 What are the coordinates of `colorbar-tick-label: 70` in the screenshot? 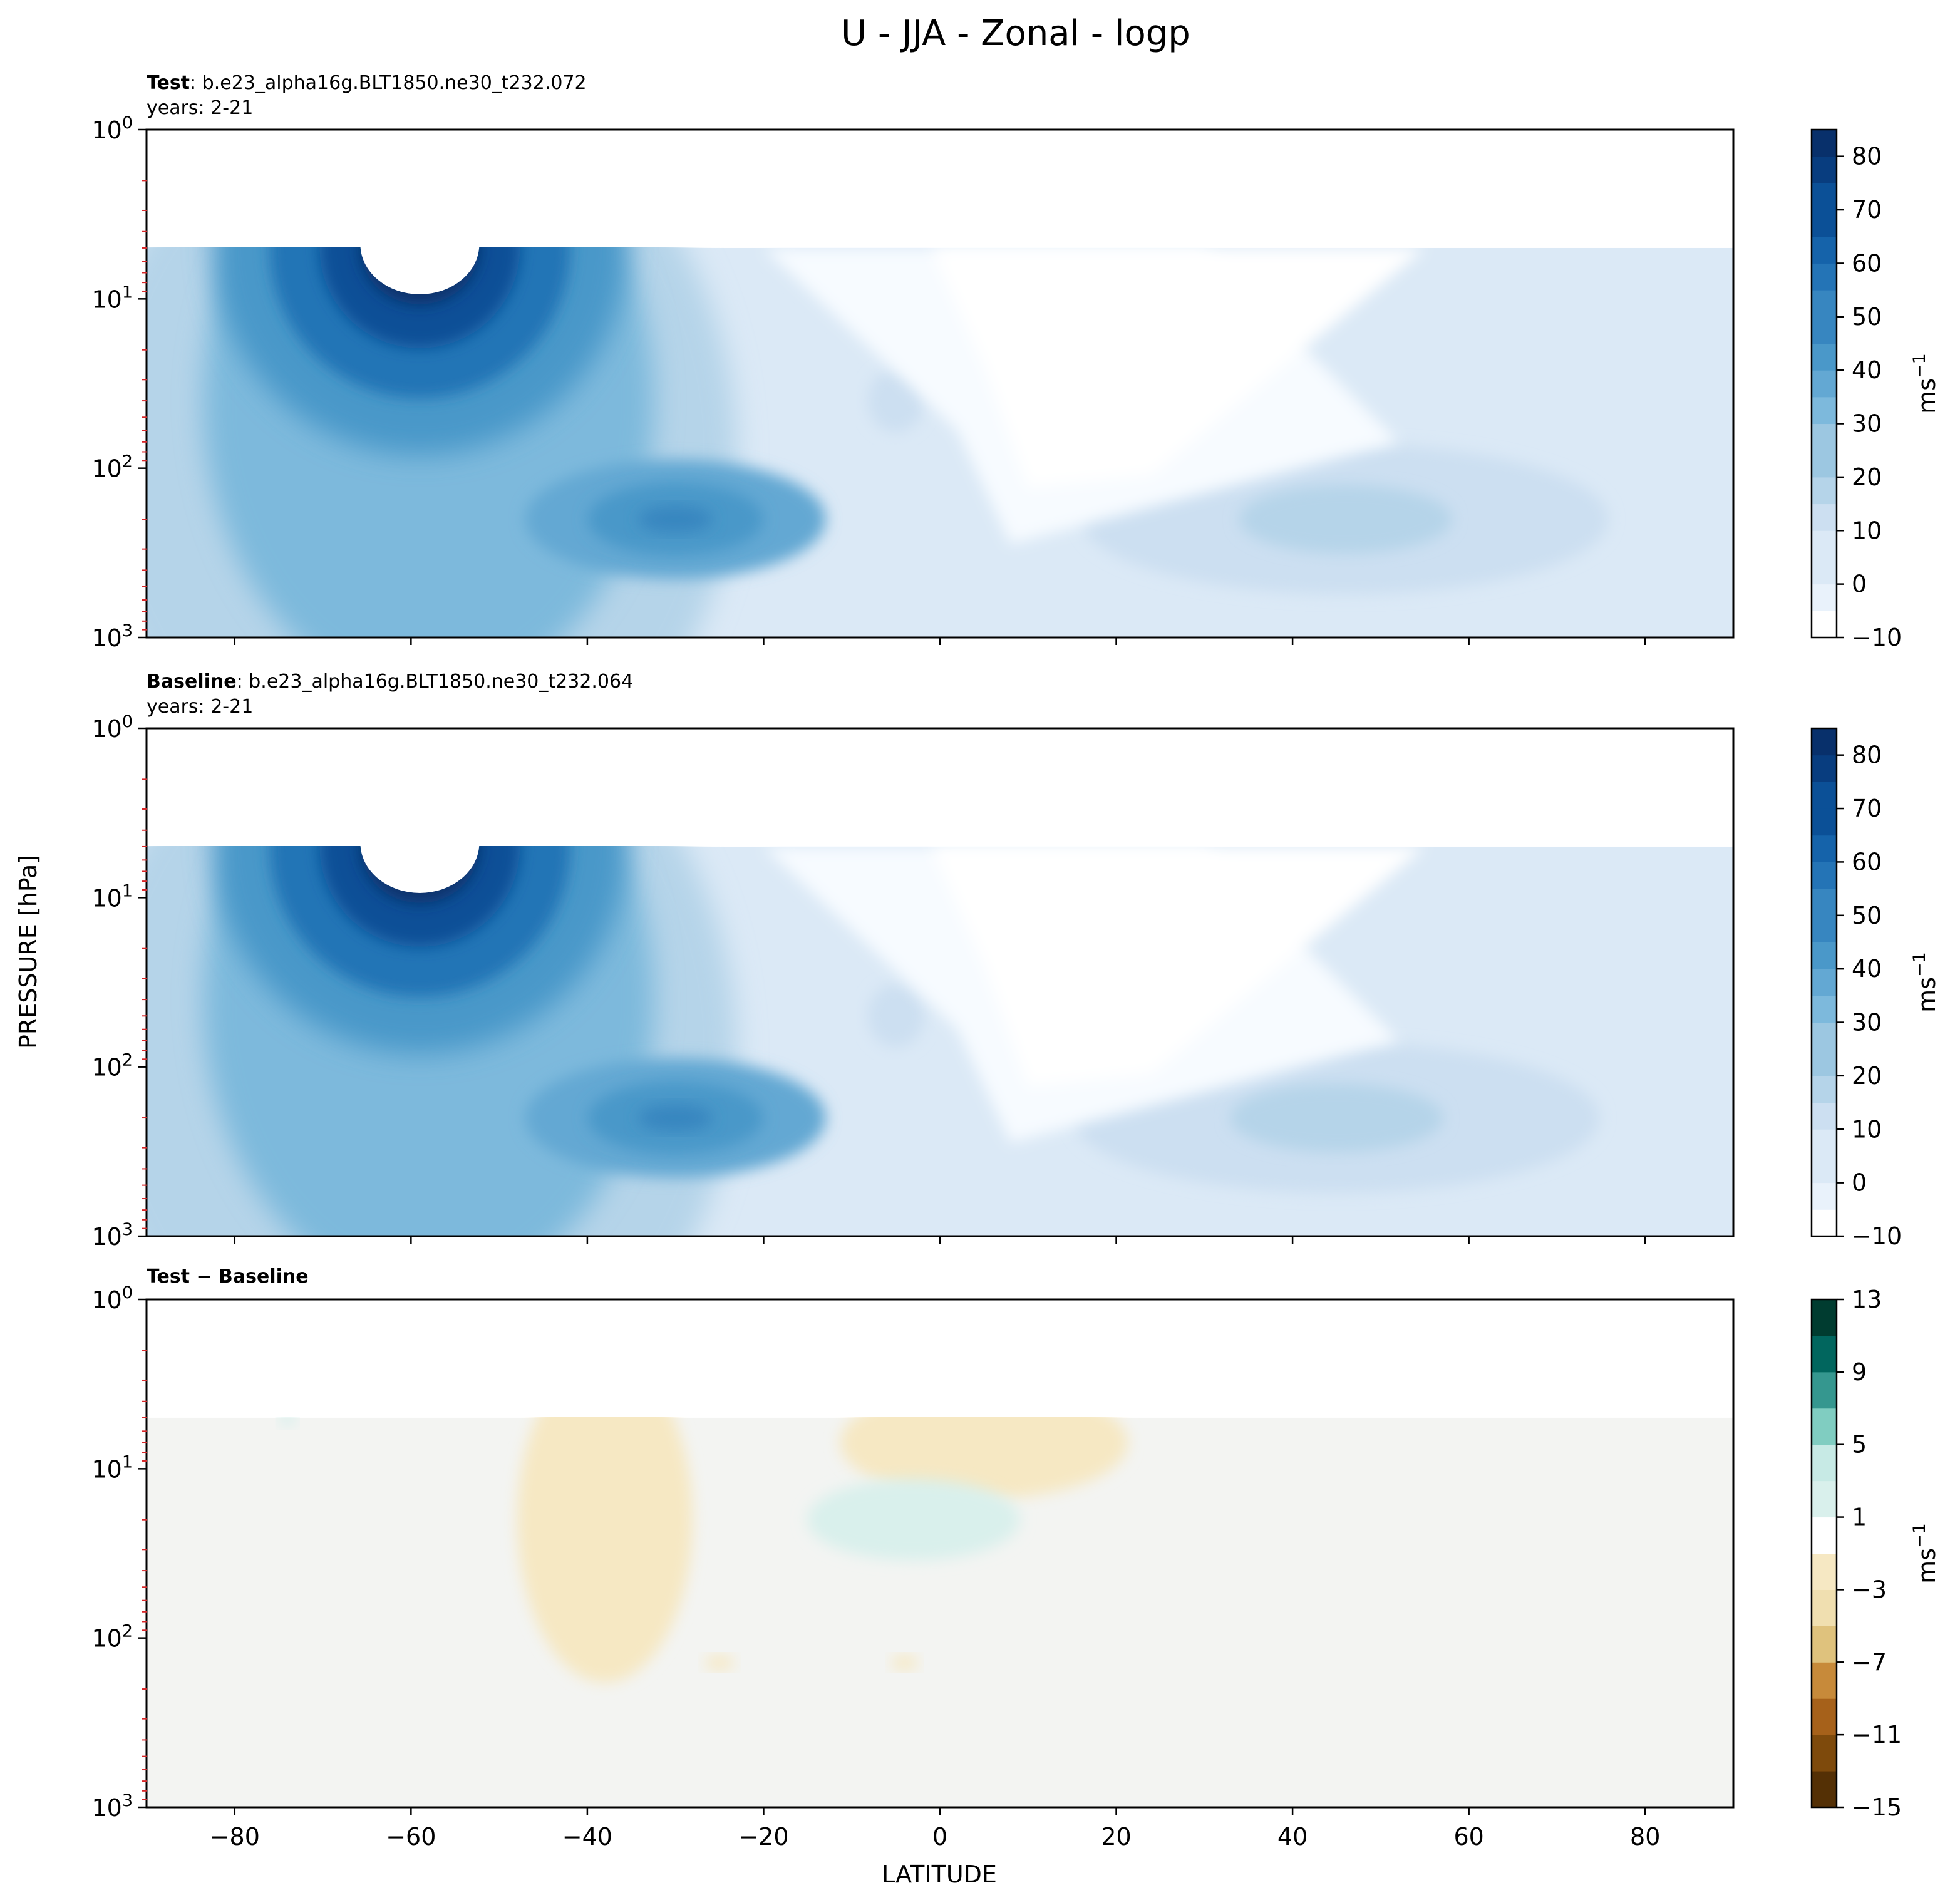 It's located at (1867, 210).